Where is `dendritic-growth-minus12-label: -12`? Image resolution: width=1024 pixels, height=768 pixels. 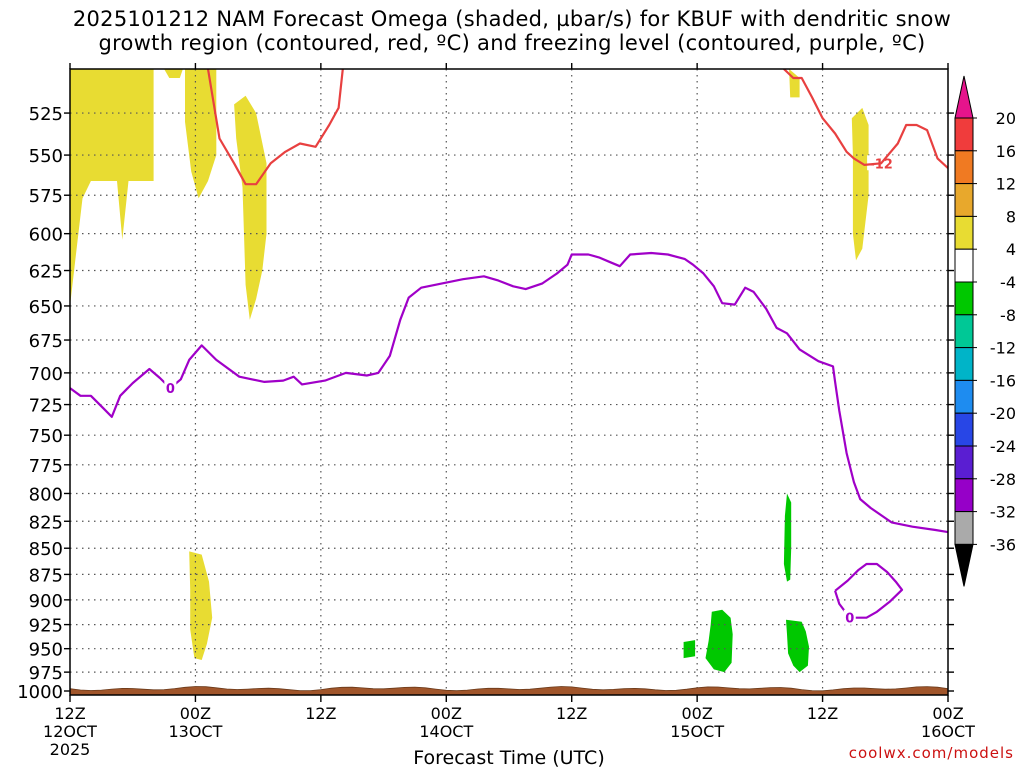 dendritic-growth-minus12-label: -12 is located at coordinates (881, 164).